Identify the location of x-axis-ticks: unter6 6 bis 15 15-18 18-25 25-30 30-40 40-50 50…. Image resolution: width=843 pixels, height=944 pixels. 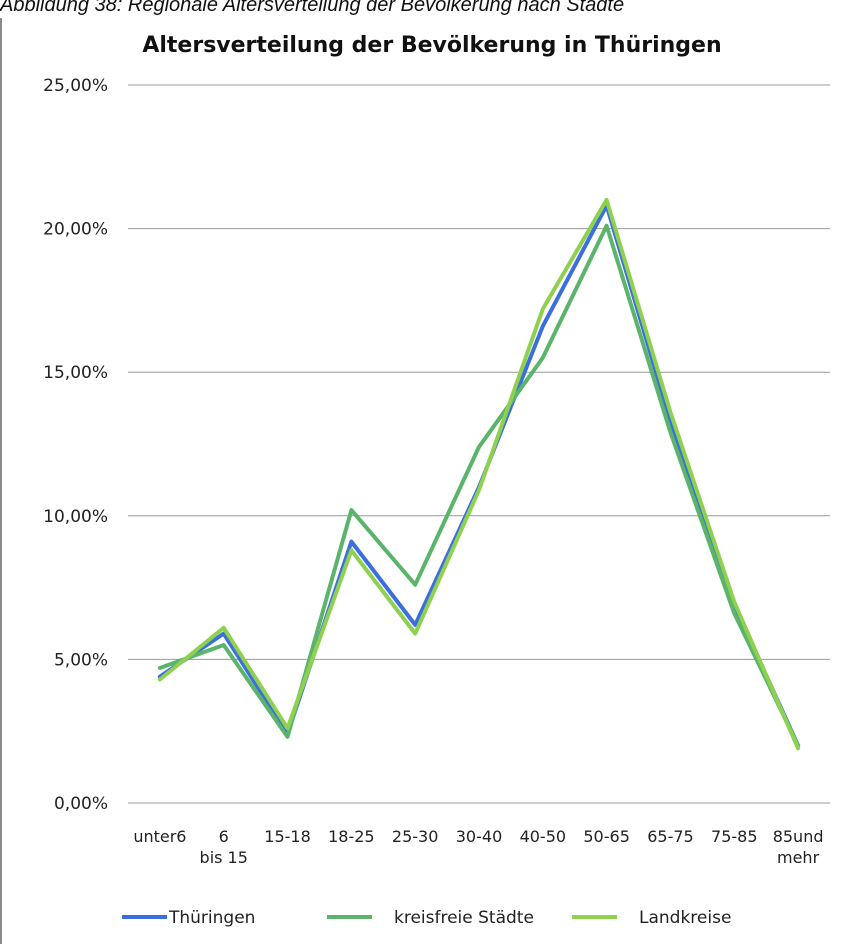
(478, 847).